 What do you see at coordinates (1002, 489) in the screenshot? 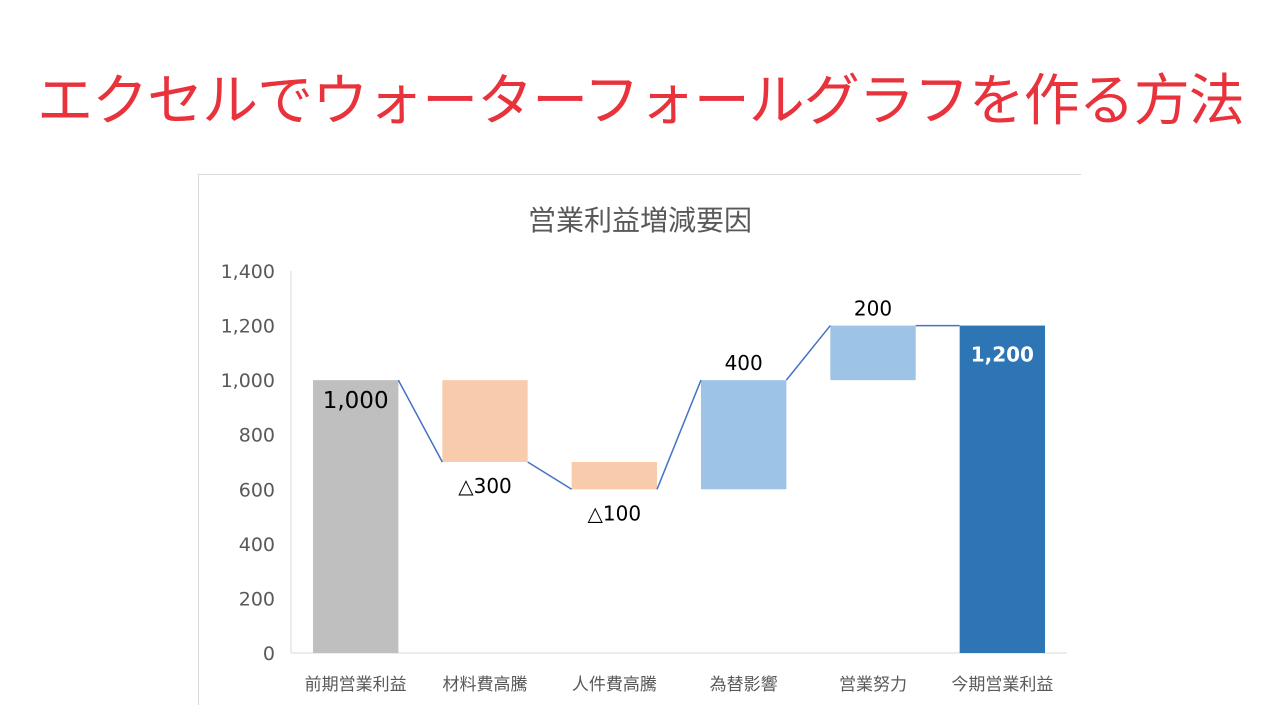
I see `bar-total-end` at bounding box center [1002, 489].